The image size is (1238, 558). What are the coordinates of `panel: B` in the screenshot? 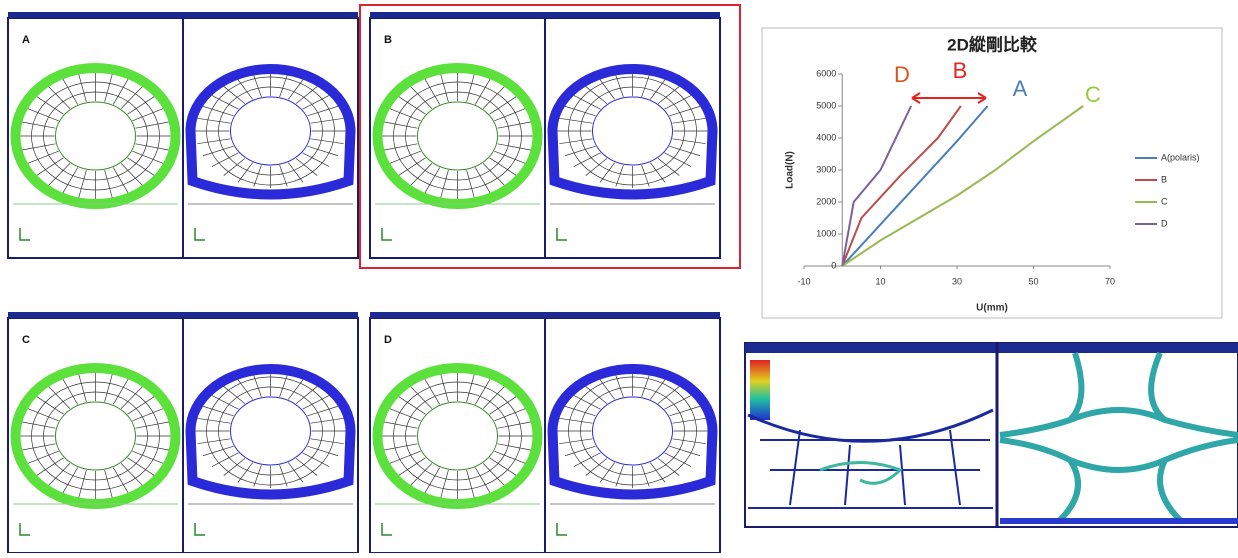 It's located at (545, 135).